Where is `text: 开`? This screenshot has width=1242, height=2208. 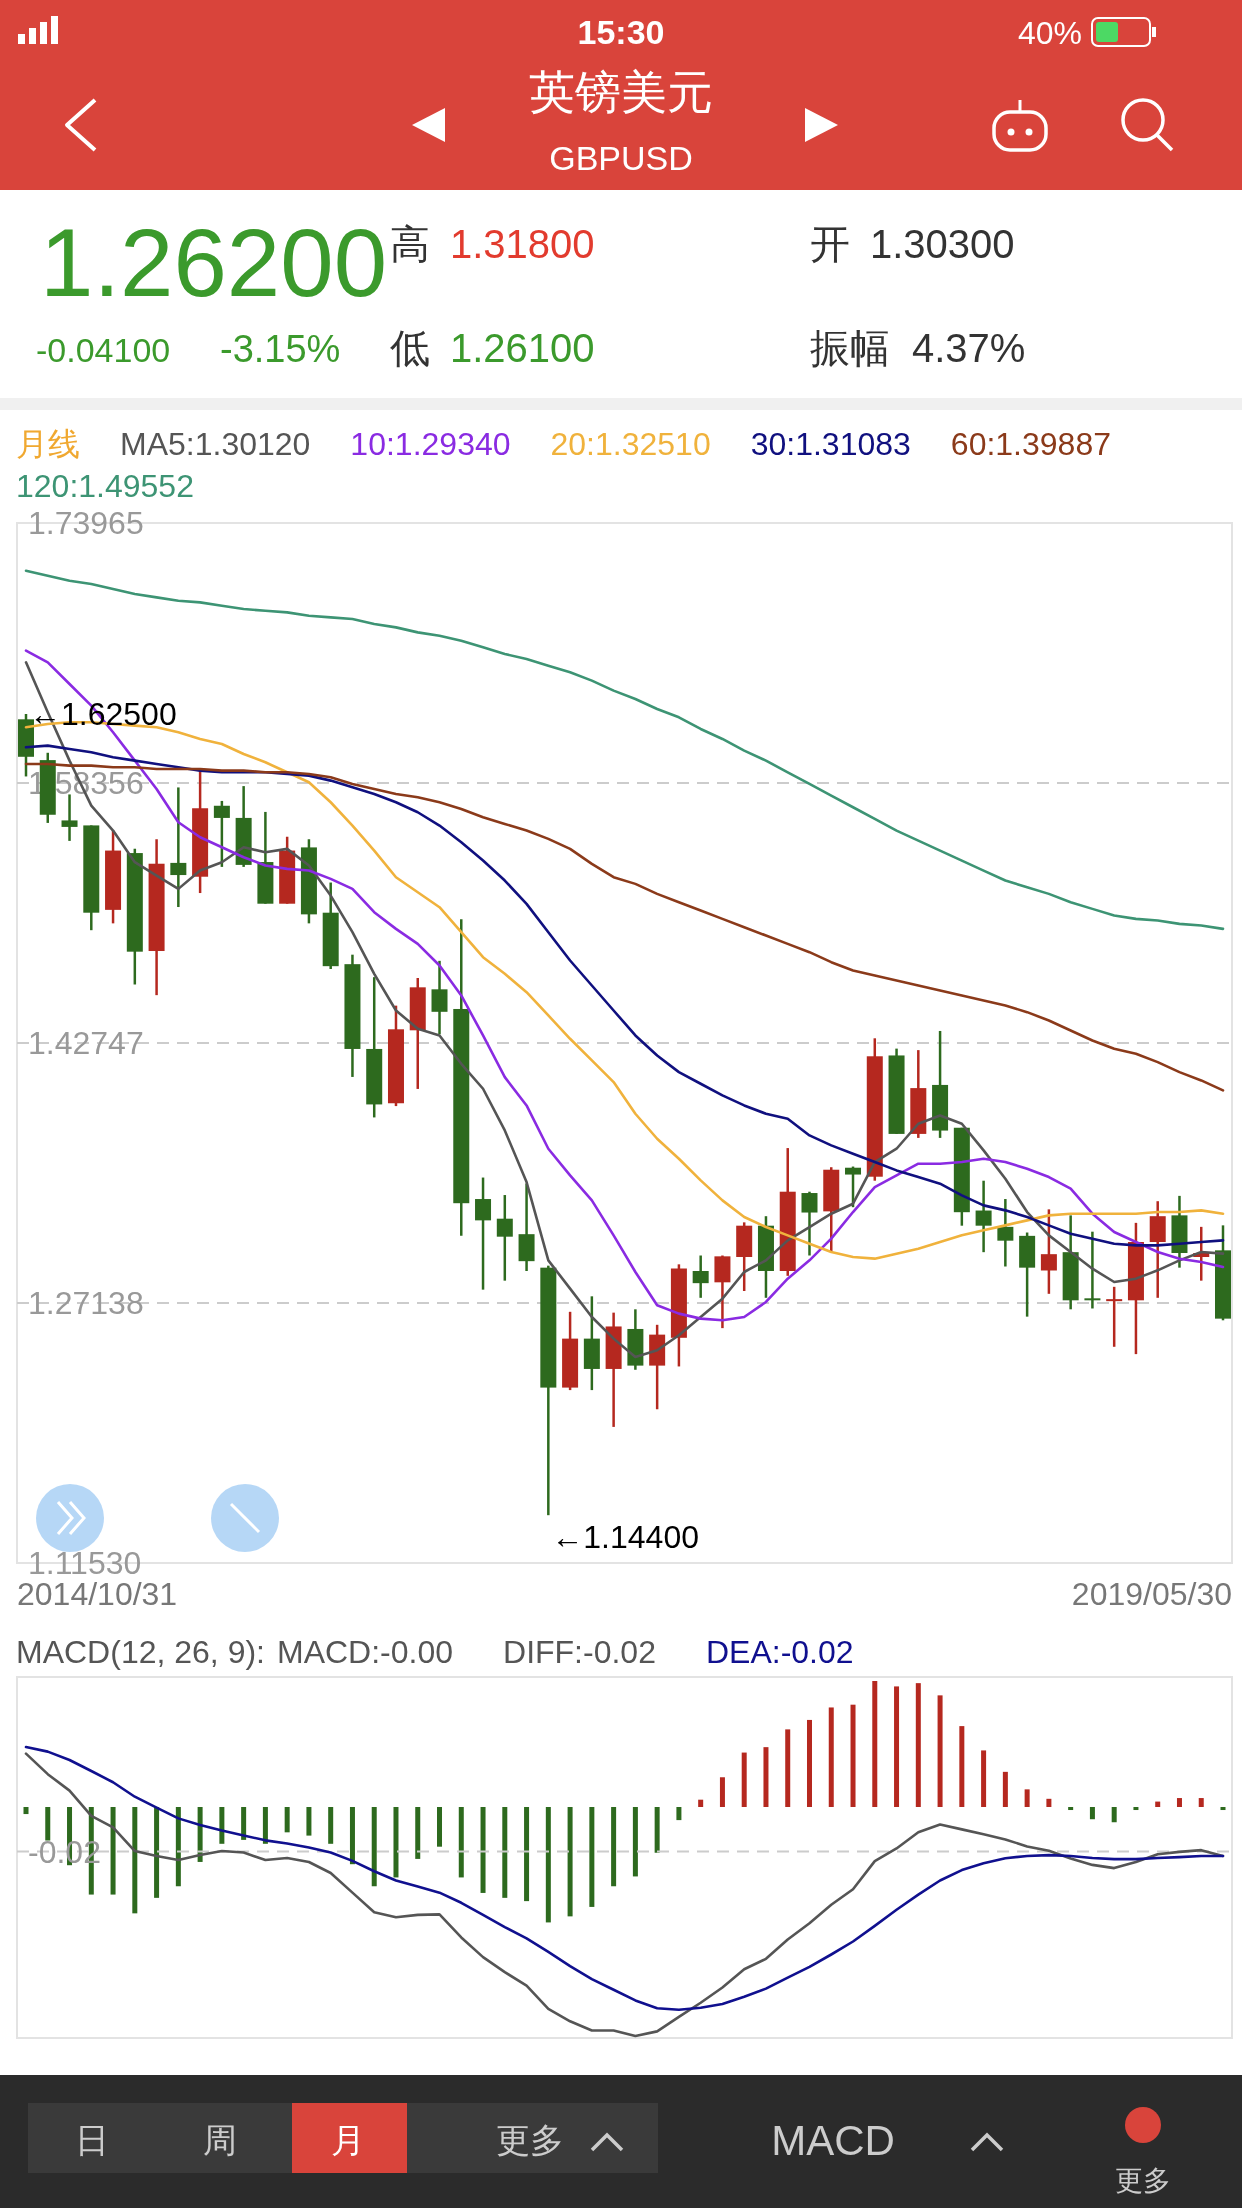
text: 开 is located at coordinates (830, 244).